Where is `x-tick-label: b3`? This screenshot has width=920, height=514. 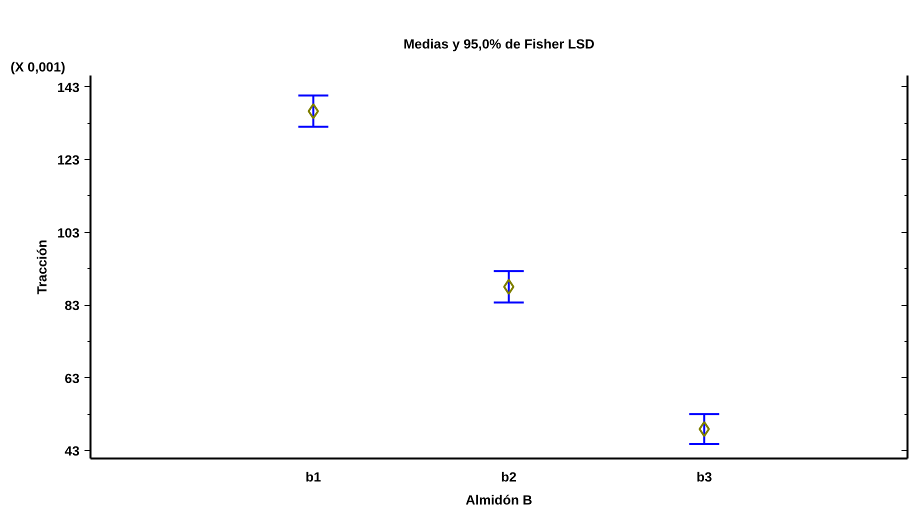
x-tick-label: b3 is located at coordinates (704, 477).